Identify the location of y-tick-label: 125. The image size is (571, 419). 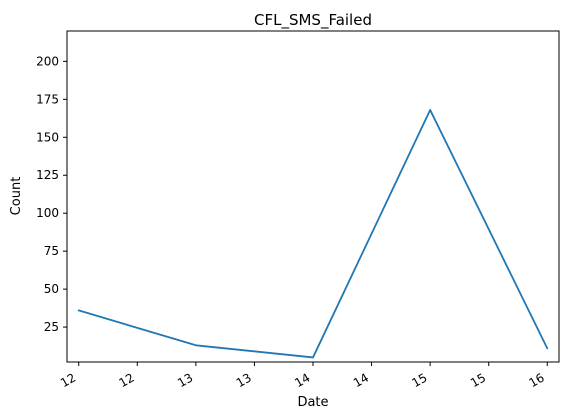
(47, 175).